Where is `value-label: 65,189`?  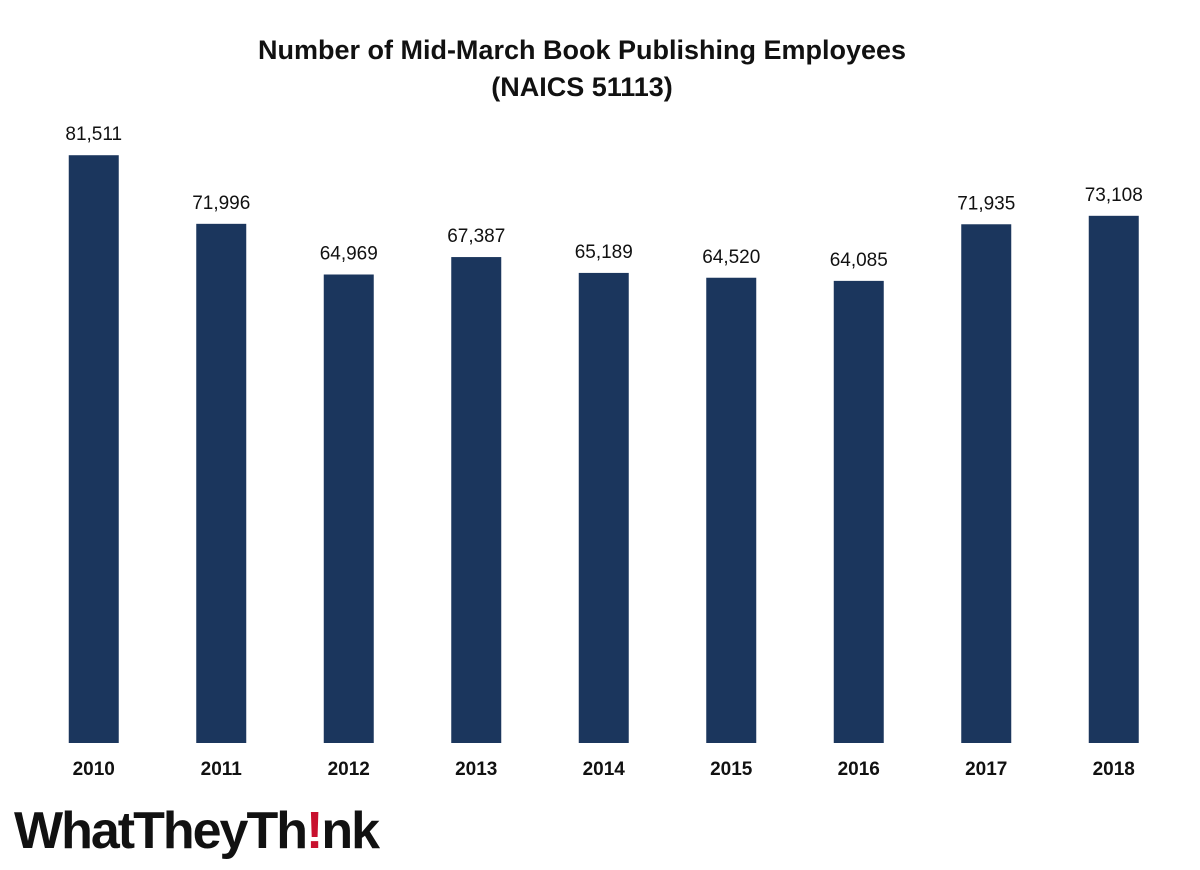
value-label: 65,189 is located at coordinates (604, 252).